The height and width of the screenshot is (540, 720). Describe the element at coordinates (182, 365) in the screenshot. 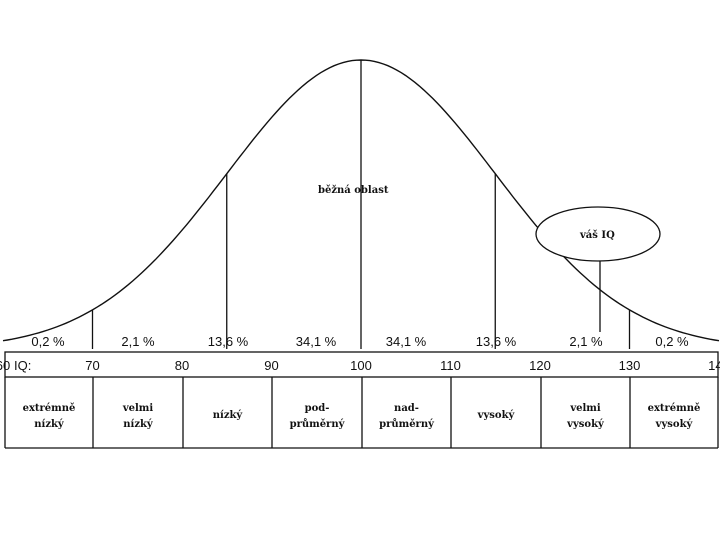

I see `iq-value: 80` at that location.